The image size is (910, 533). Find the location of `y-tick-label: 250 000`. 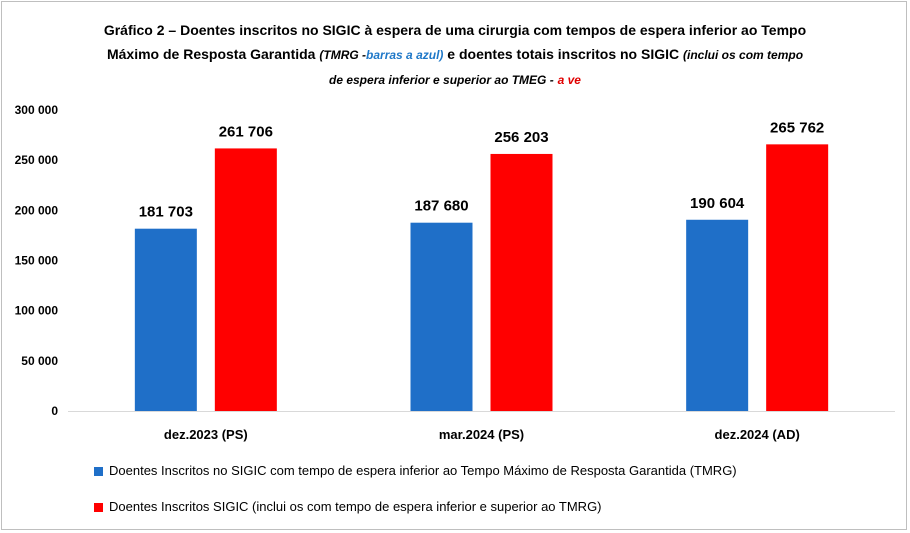

y-tick-label: 250 000 is located at coordinates (37, 160).